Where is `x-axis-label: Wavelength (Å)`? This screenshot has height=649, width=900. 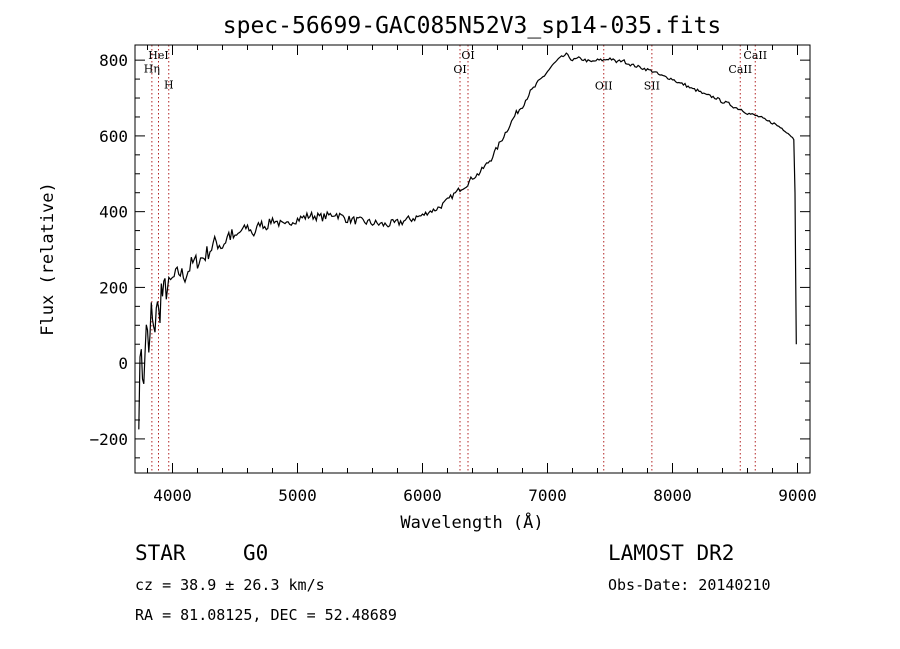
x-axis-label: Wavelength (Å) is located at coordinates (471, 522).